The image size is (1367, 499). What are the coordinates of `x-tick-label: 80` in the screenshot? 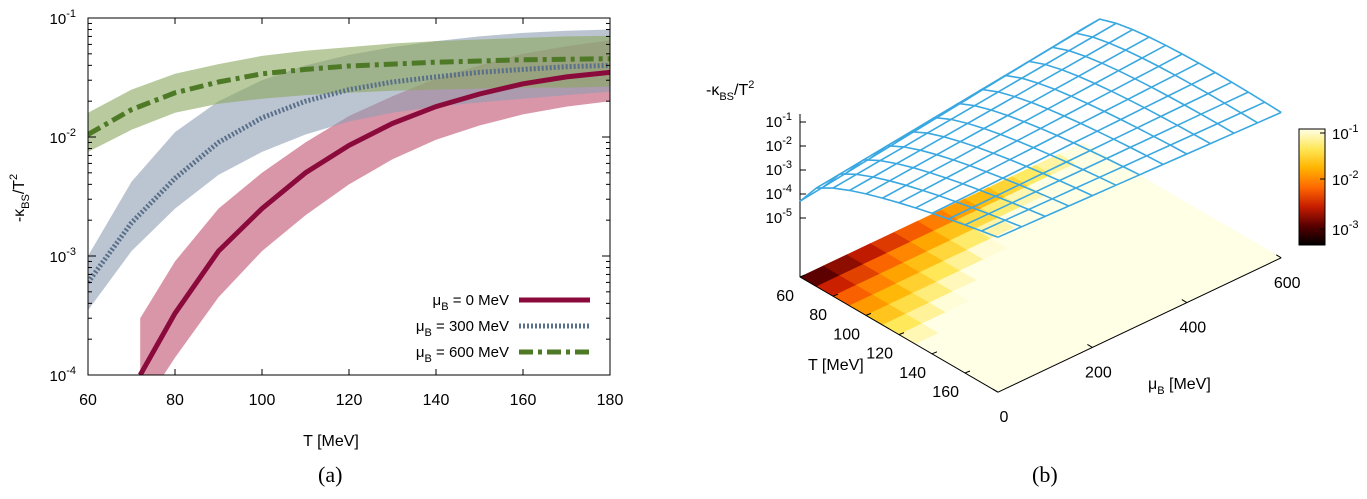 It's located at (175, 400).